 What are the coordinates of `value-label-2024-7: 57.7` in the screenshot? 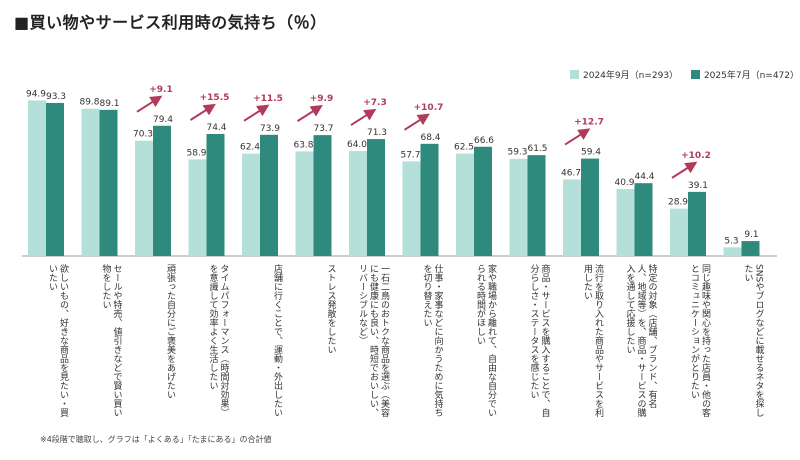 It's located at (410, 155).